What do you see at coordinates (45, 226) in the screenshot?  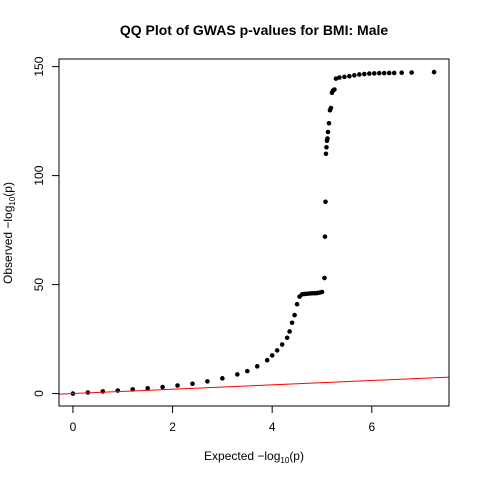 I see `y-axis: 0 50 100 150` at bounding box center [45, 226].